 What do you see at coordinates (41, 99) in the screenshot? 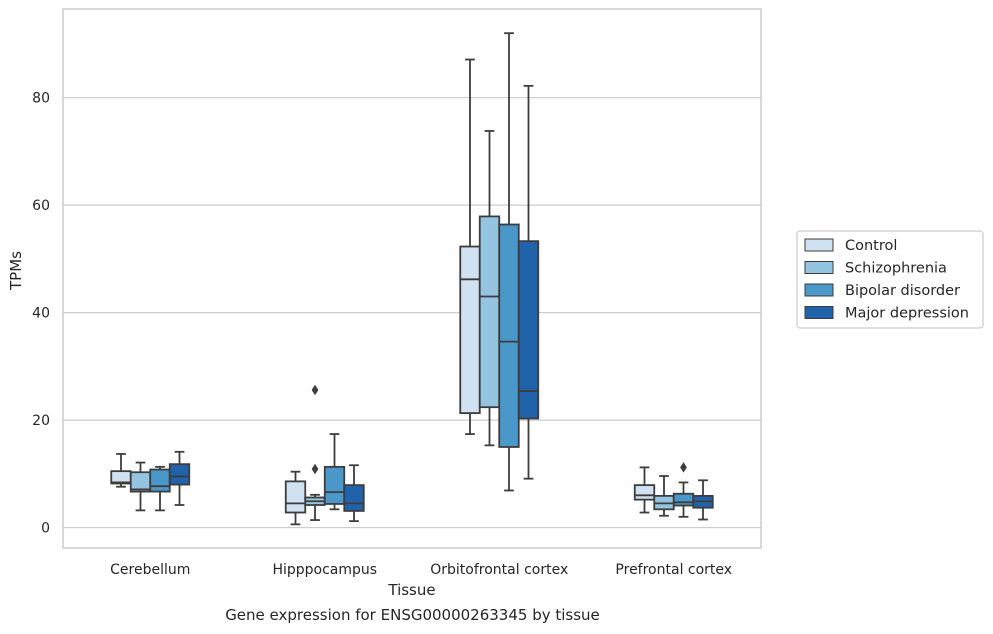
I see `y-tick-label: 80` at bounding box center [41, 99].